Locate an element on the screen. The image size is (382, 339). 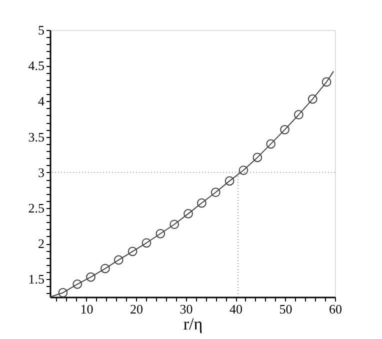
x-axis-title: r/η is located at coordinates (193, 324).